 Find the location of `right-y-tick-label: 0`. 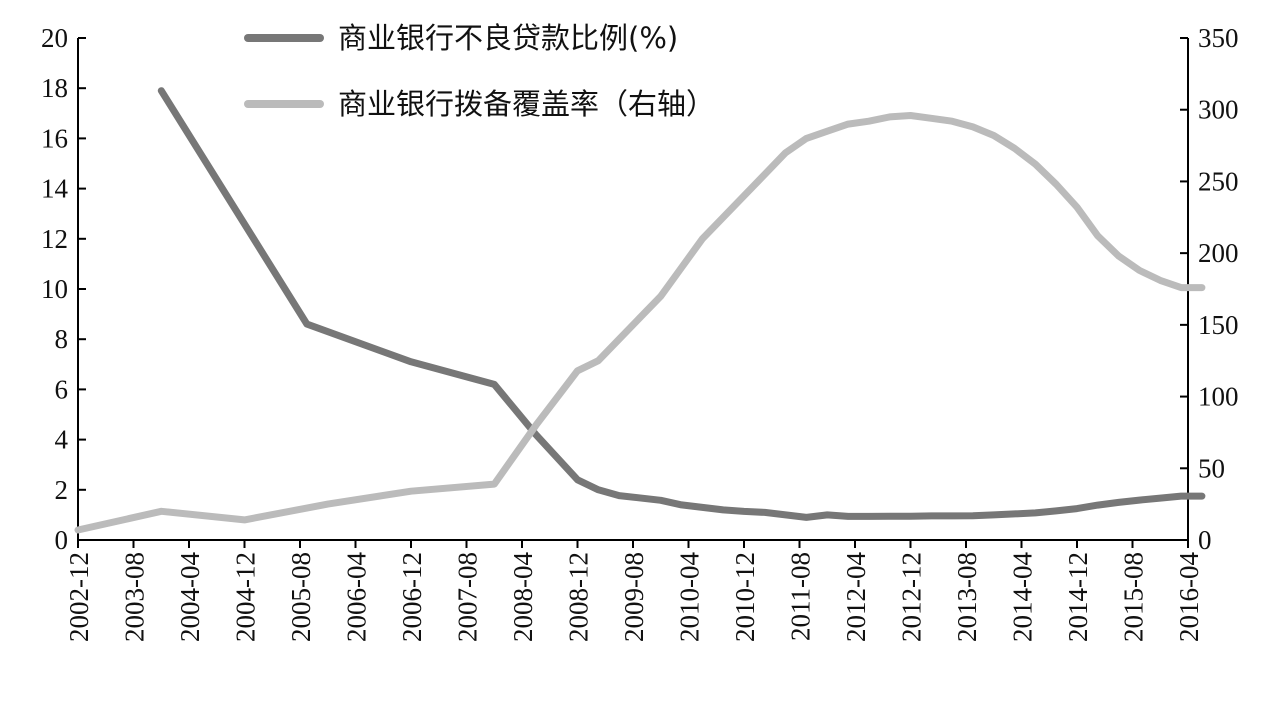

right-y-tick-label: 0 is located at coordinates (1205, 540).